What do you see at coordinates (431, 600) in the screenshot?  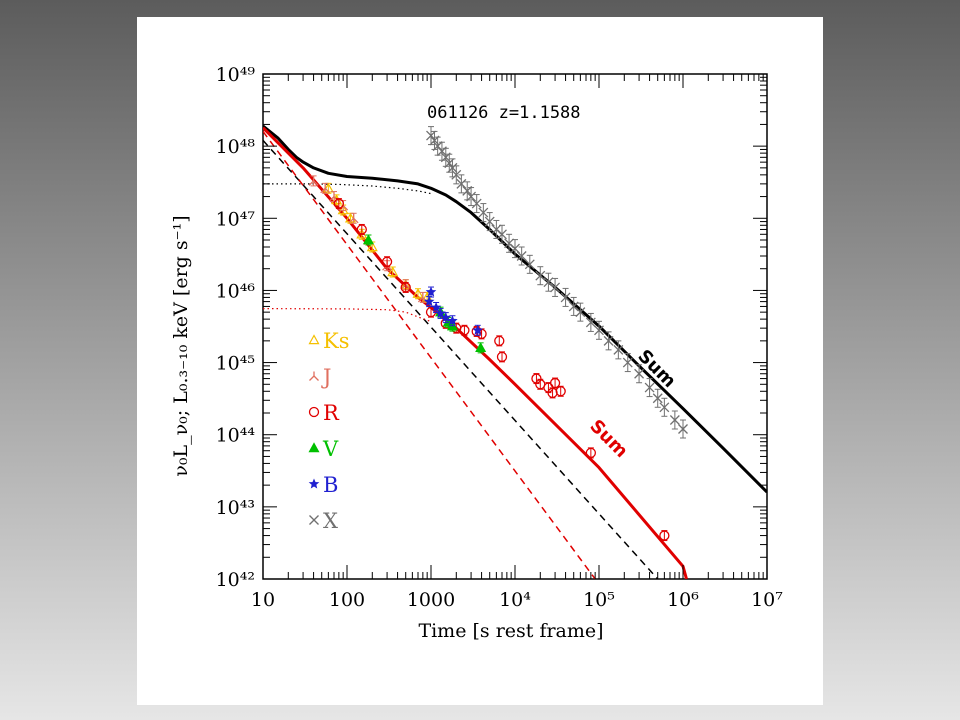 I see `x-tick-label: 1000` at bounding box center [431, 600].